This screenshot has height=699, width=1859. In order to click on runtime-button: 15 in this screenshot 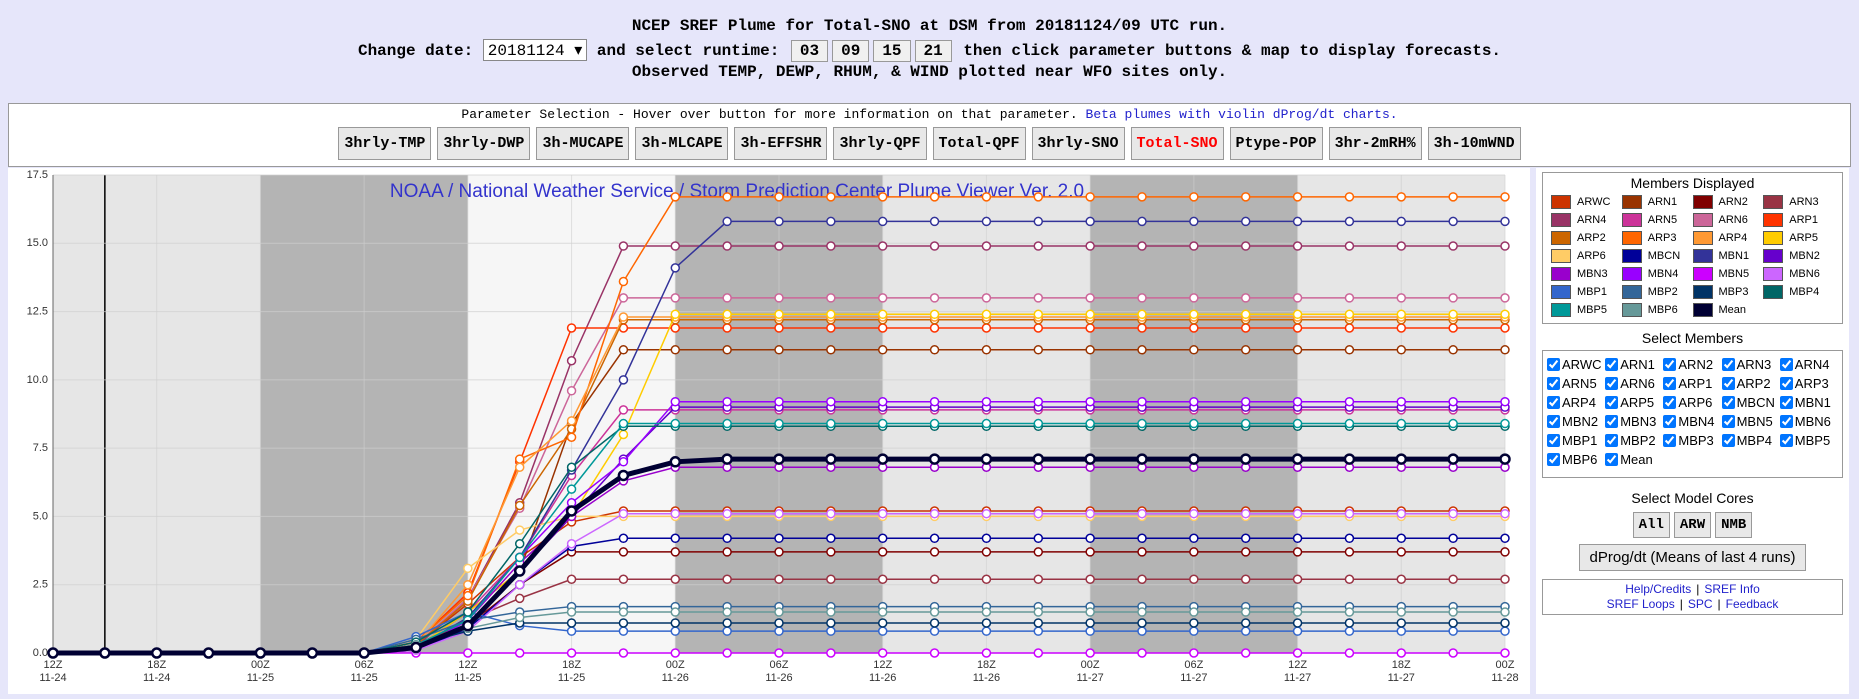, I will do `click(892, 51)`.